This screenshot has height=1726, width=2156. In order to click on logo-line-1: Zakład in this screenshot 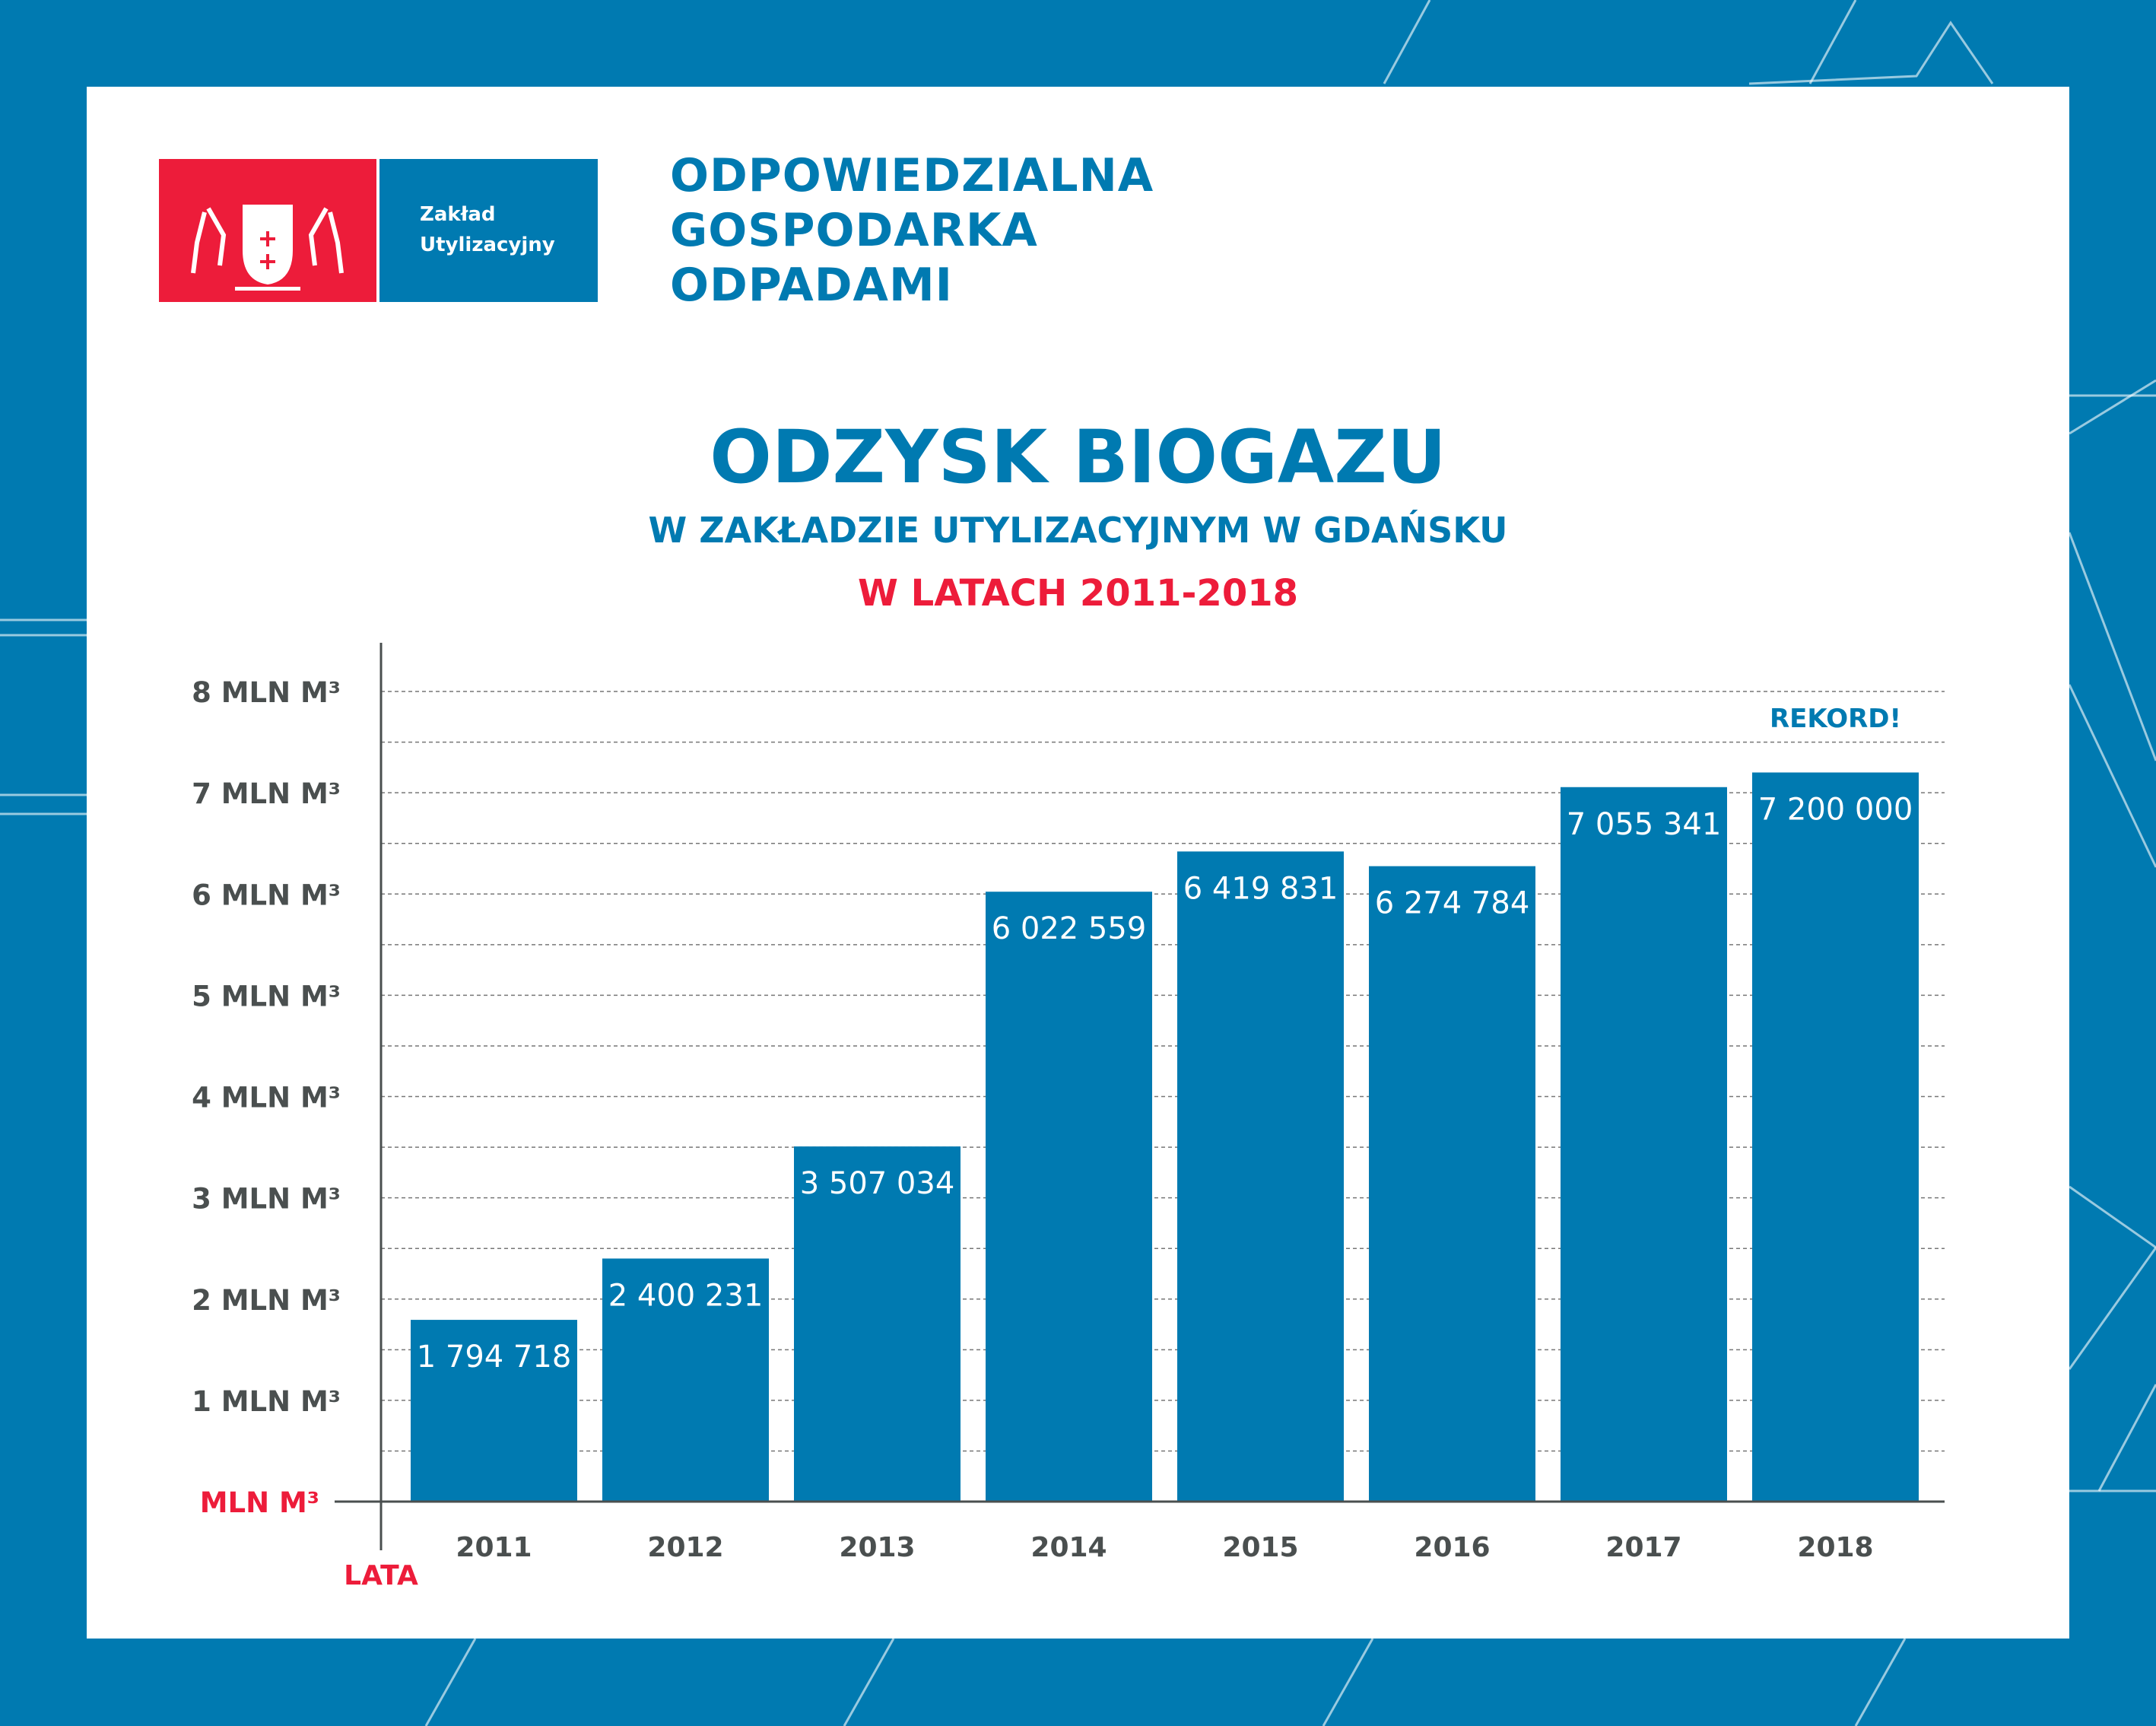, I will do `click(458, 214)`.